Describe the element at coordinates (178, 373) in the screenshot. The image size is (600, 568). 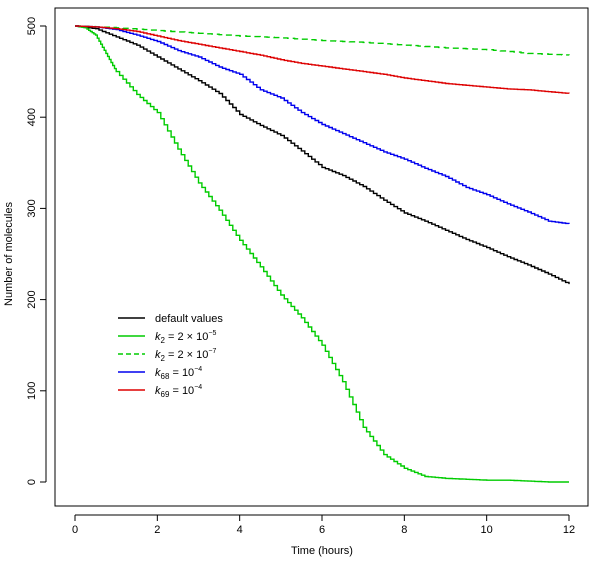
I see `legend-label-4: k68 = 10−4` at that location.